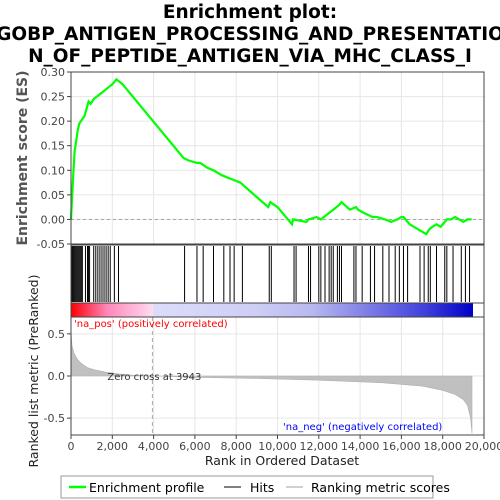  What do you see at coordinates (53, 195) in the screenshot?
I see `es-y-tick-label: 0.05` at bounding box center [53, 195].